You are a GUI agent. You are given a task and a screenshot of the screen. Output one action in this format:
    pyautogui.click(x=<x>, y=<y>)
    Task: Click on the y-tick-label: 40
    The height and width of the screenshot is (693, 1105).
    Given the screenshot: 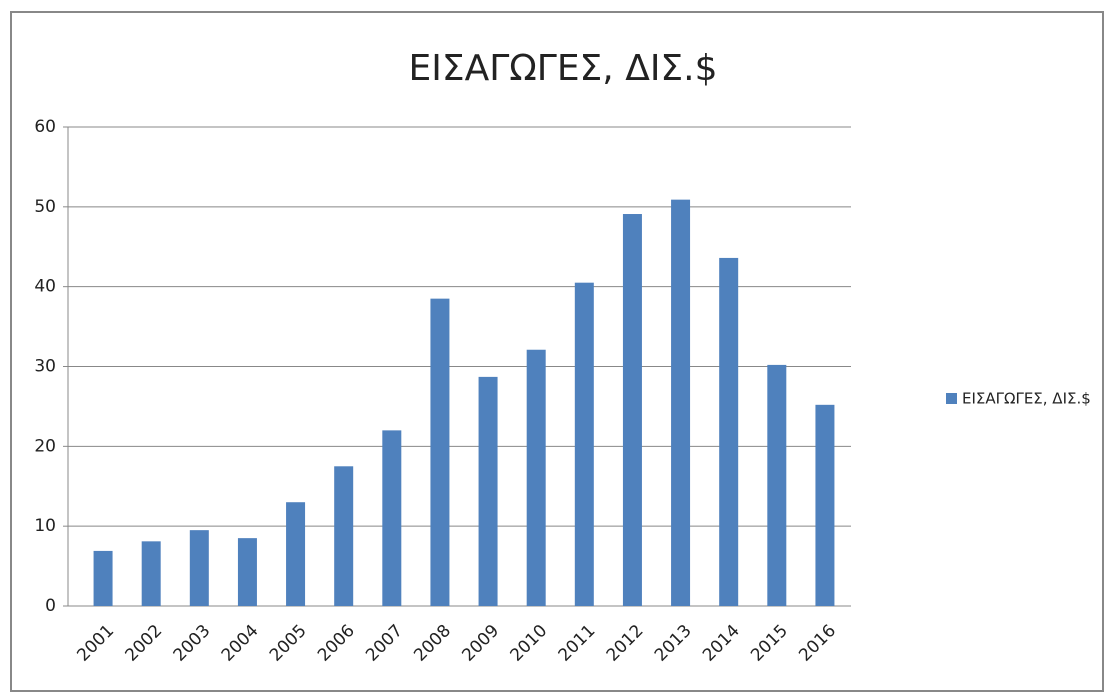 What is the action you would take?
    pyautogui.click(x=45, y=287)
    